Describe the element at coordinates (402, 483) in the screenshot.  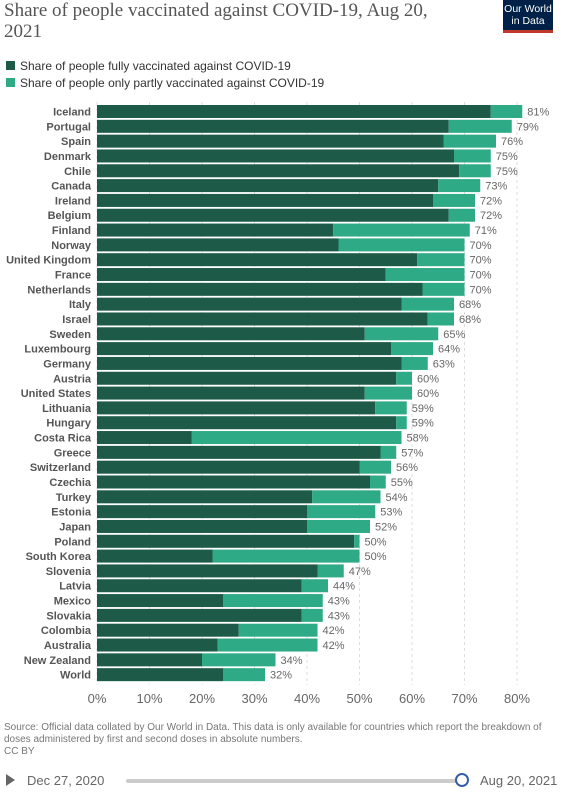
I see `total-label: 55%` at that location.